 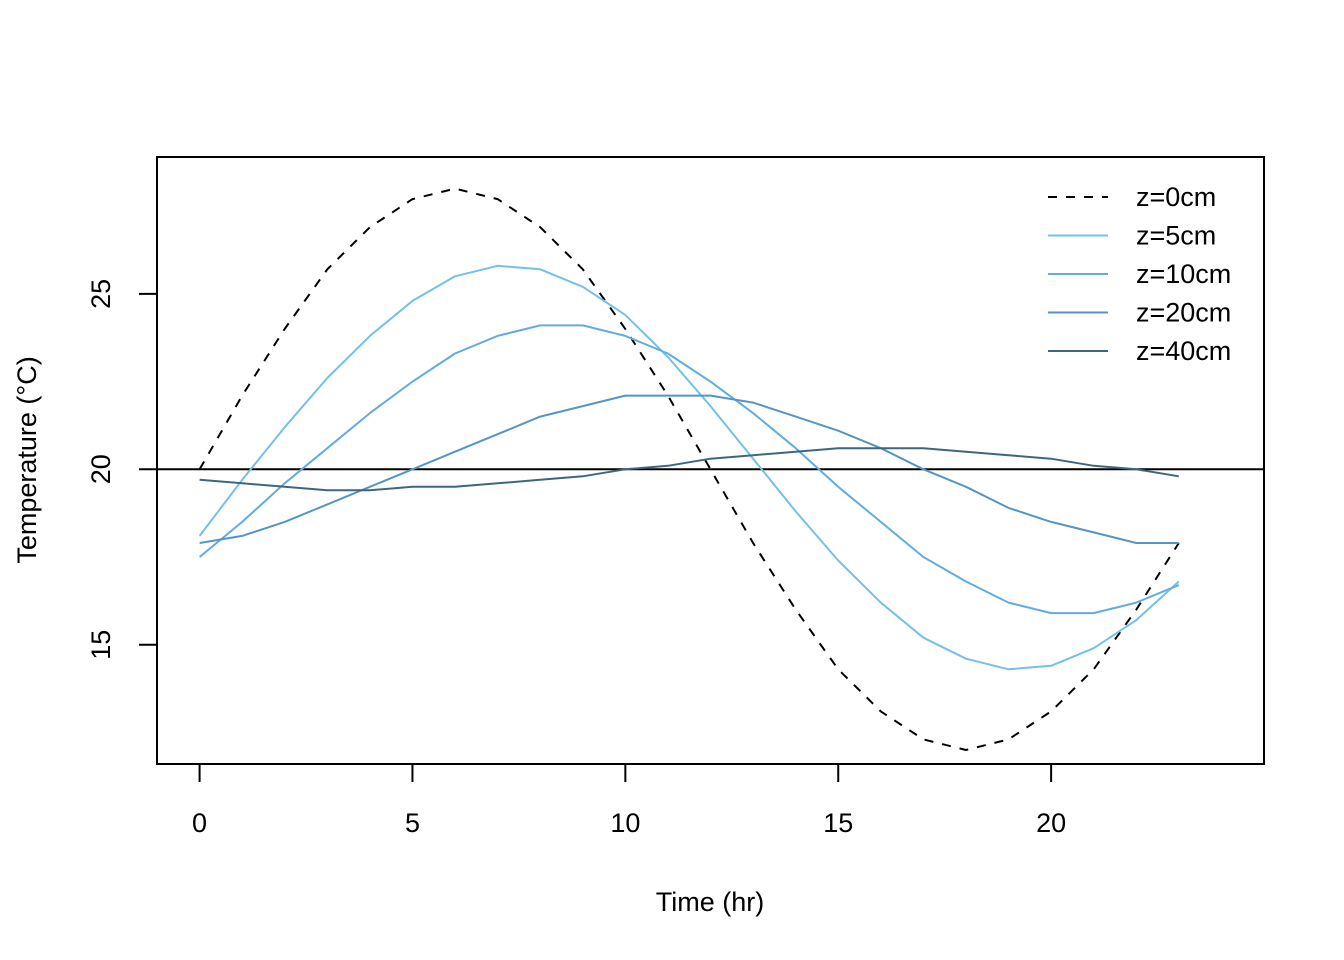 I want to click on legend-label: z=10cm, so click(x=1183, y=274).